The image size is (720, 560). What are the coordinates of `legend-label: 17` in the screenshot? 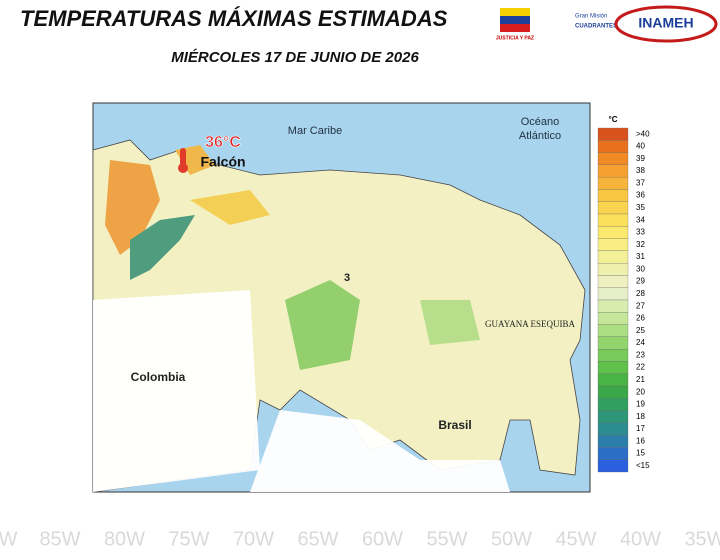 It's located at (640, 428).